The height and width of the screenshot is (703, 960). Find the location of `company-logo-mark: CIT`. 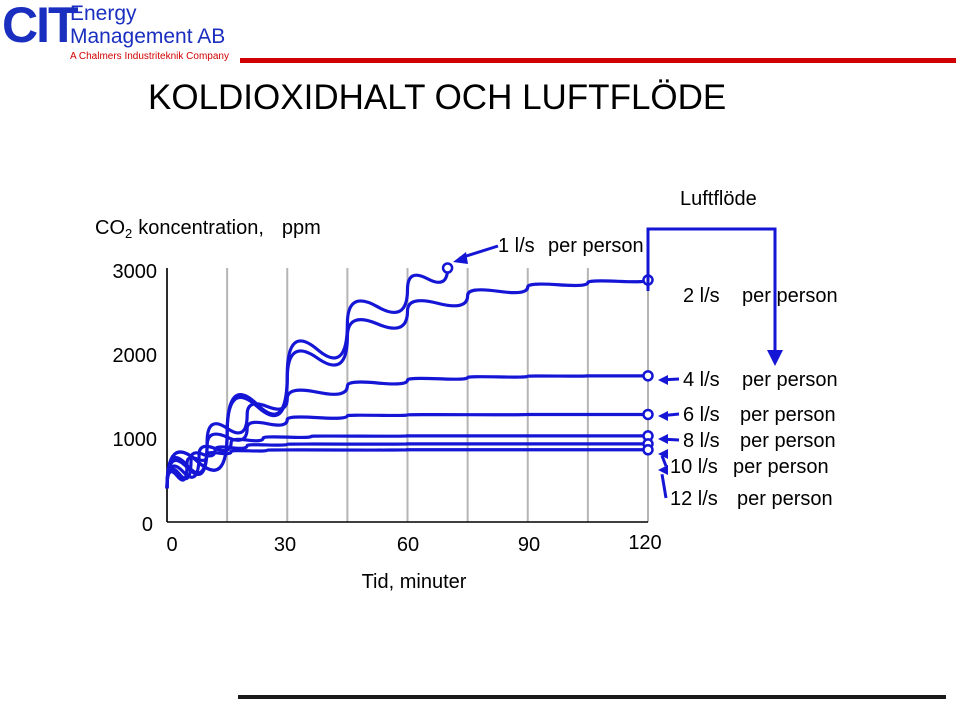

company-logo-mark: CIT is located at coordinates (40, 26).